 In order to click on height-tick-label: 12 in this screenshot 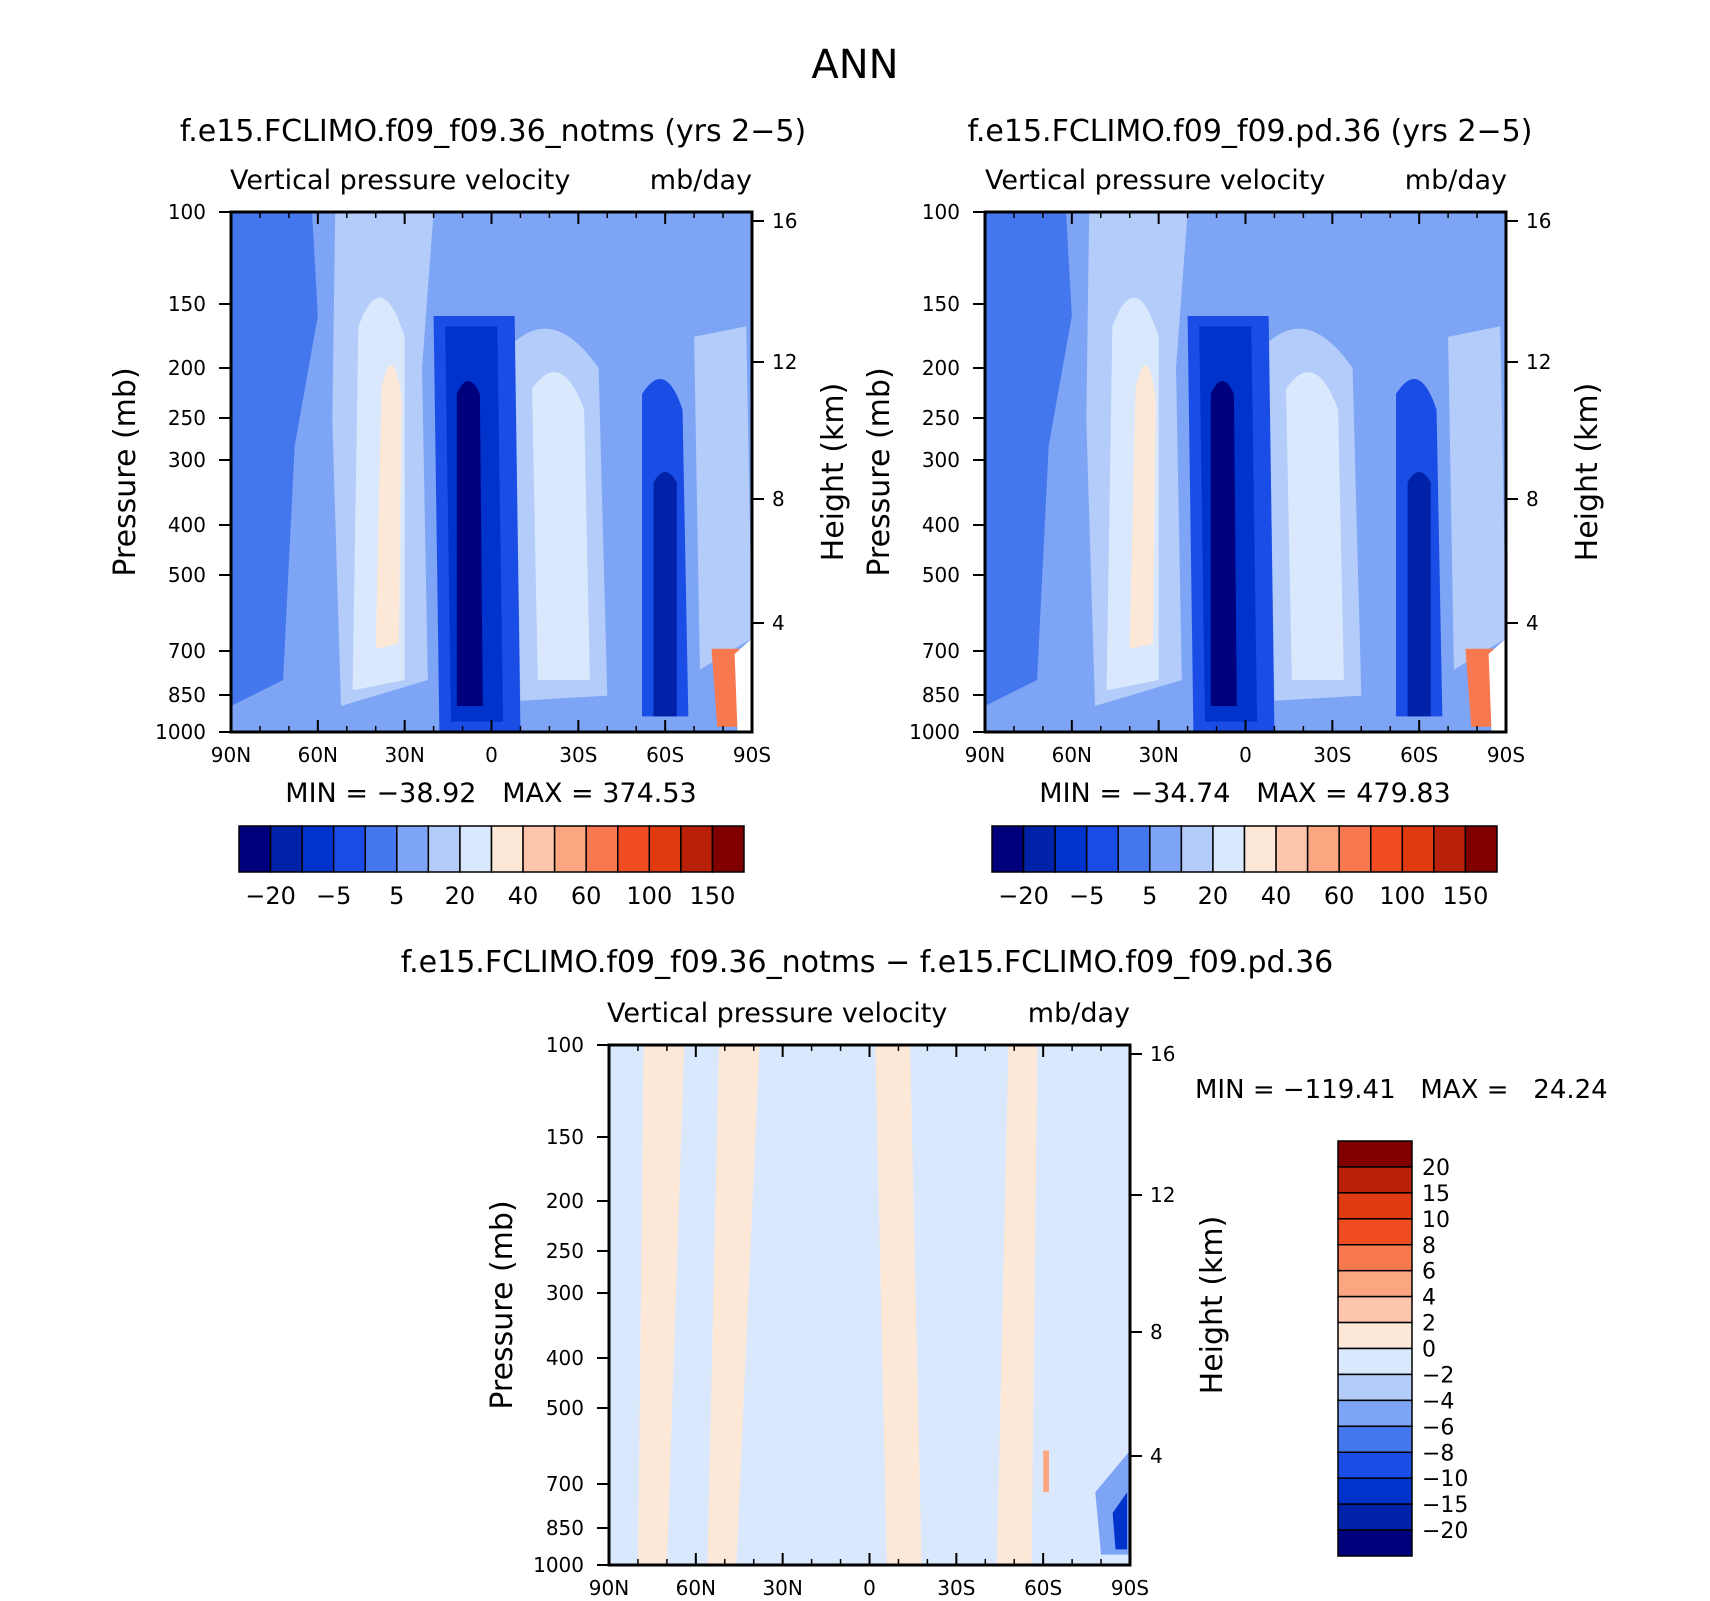, I will do `click(1538, 362)`.